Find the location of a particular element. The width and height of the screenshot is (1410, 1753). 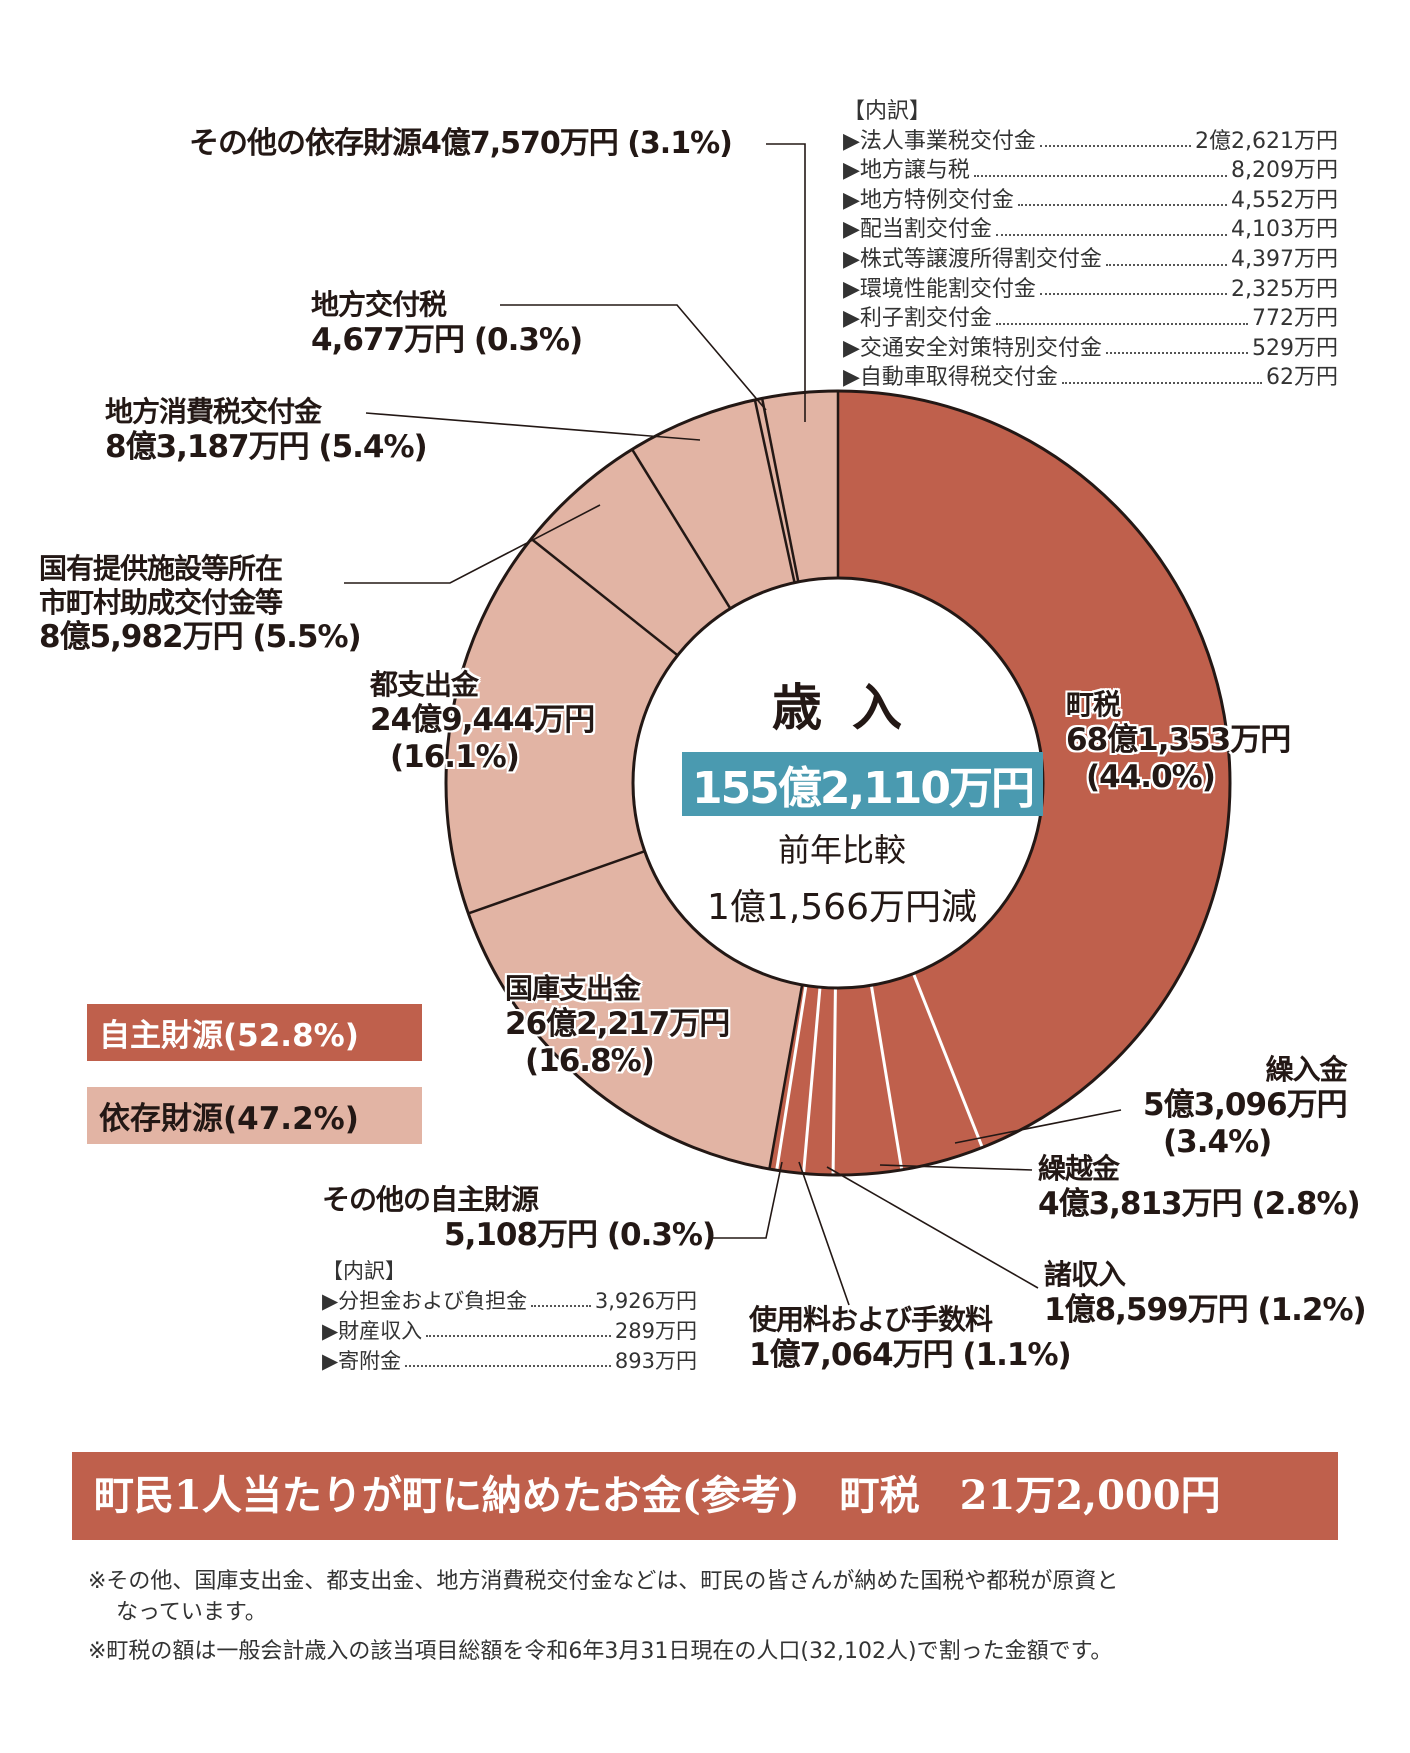

label-name-1: 国有提供施設等所在 is located at coordinates (161, 568).